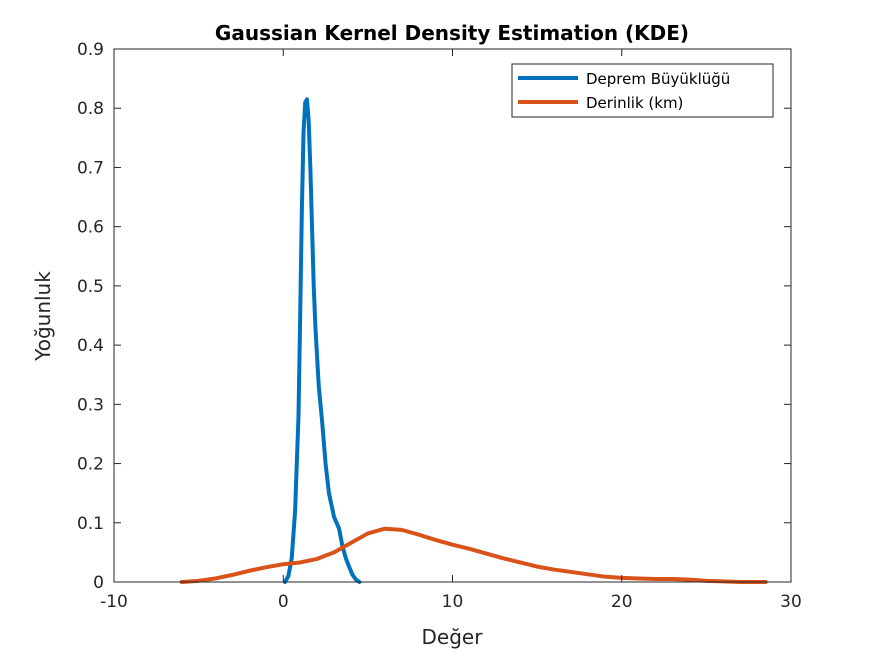  Describe the element at coordinates (452, 33) in the screenshot. I see `chart-title: Gaussian Kernel Density Estimation (KDE)` at that location.